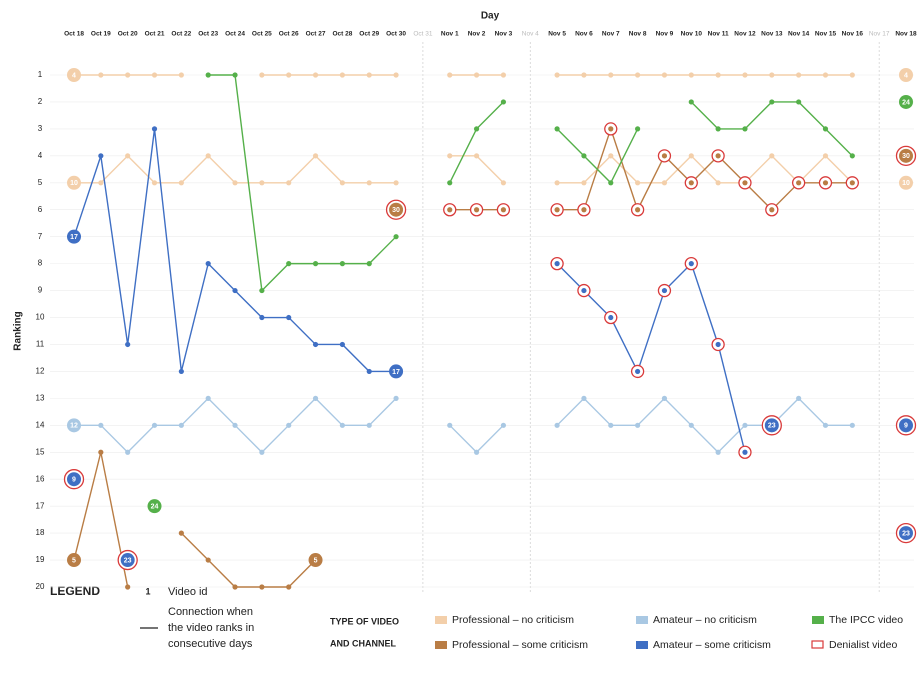 The width and height of the screenshot is (923, 676). What do you see at coordinates (369, 34) in the screenshot?
I see `x-tick-label: Oct 29` at bounding box center [369, 34].